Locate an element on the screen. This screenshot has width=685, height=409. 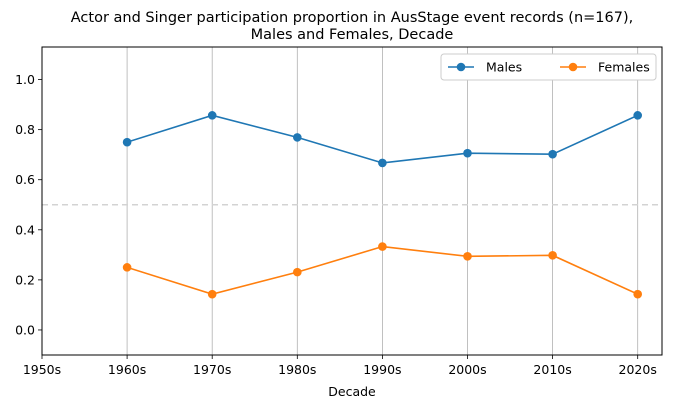
y-tick-label: 0.8 is located at coordinates (25, 129).